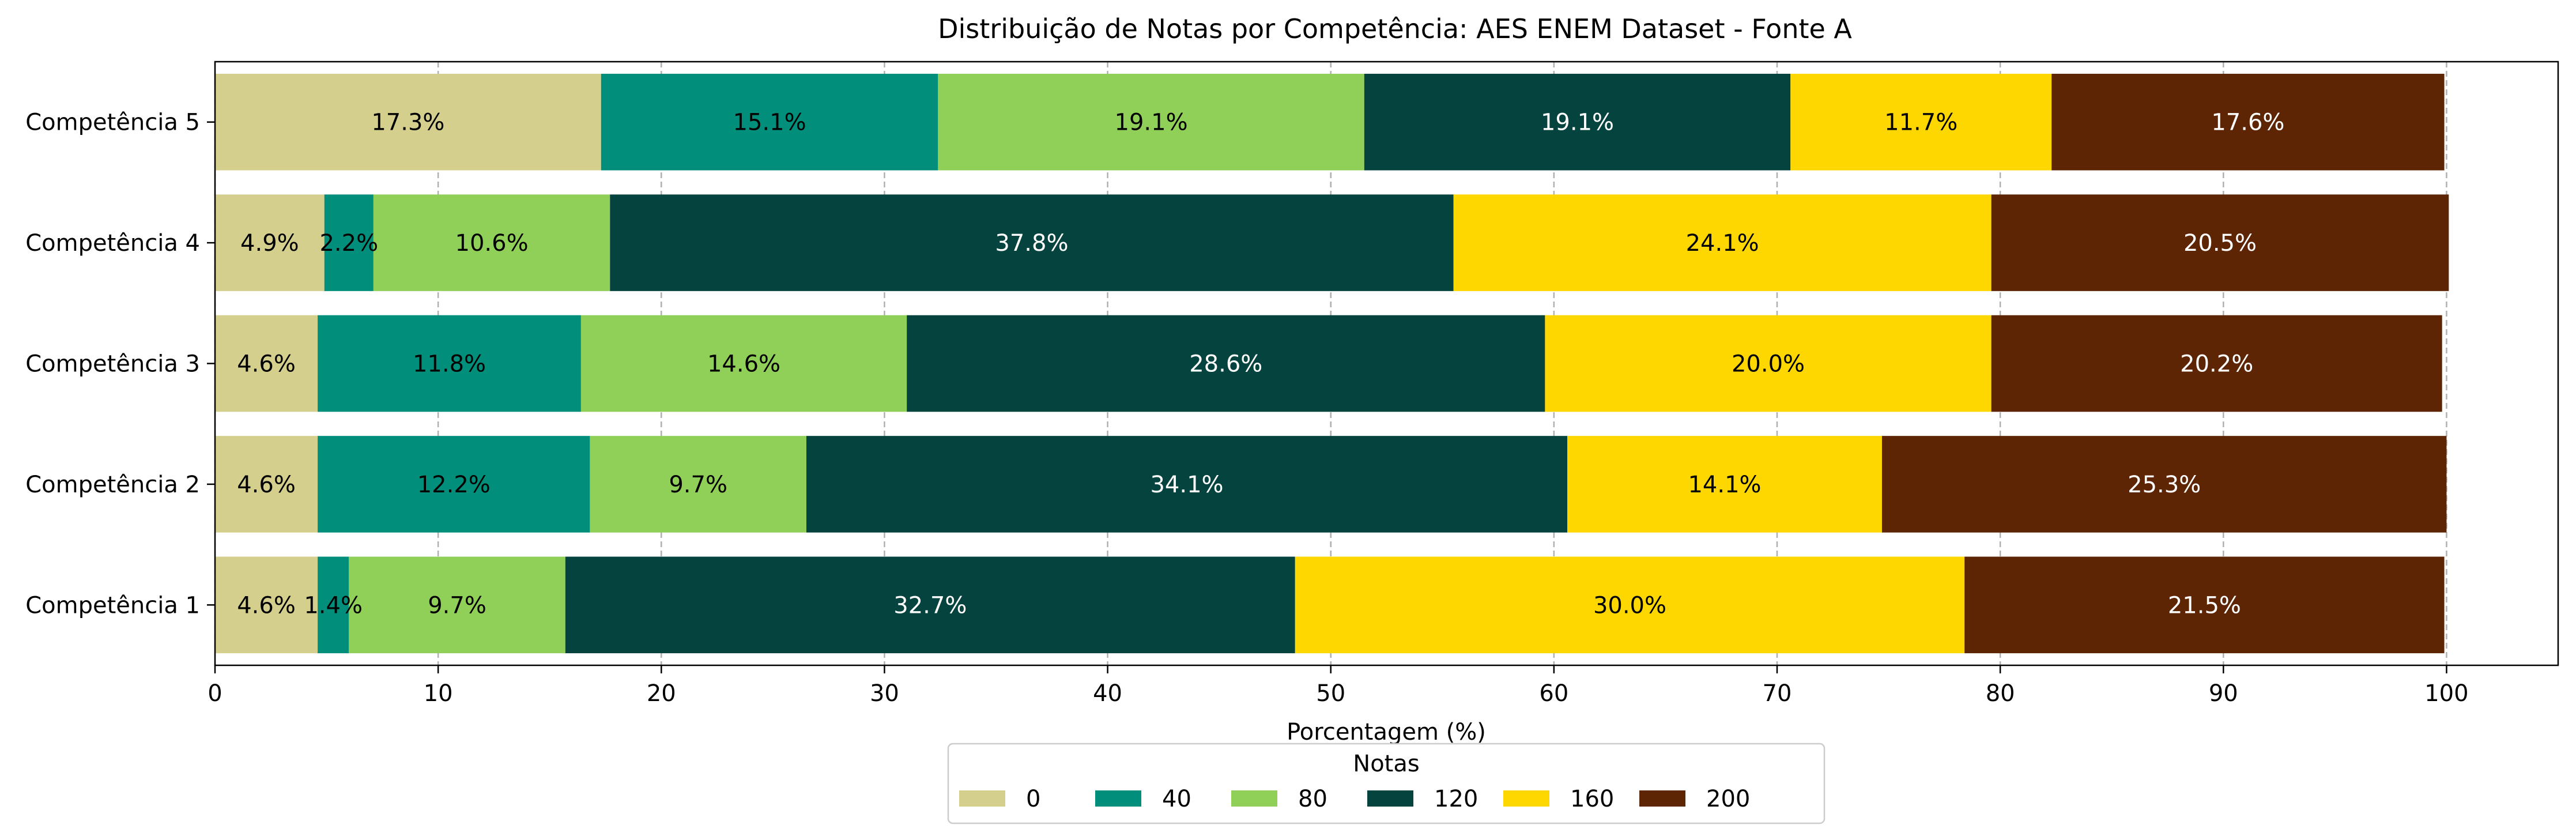 This screenshot has width=2576, height=840. I want to click on bar-data-label: 28.6%, so click(1225, 365).